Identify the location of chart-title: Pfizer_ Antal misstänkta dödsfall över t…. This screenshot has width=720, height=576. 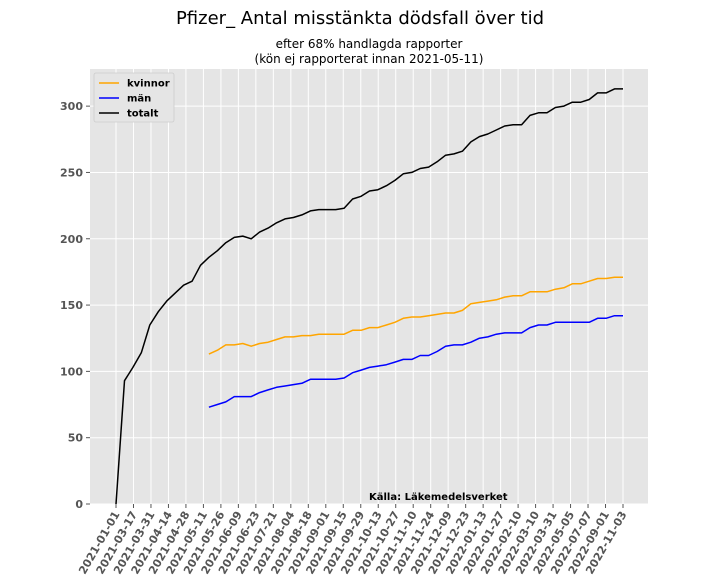
(360, 18).